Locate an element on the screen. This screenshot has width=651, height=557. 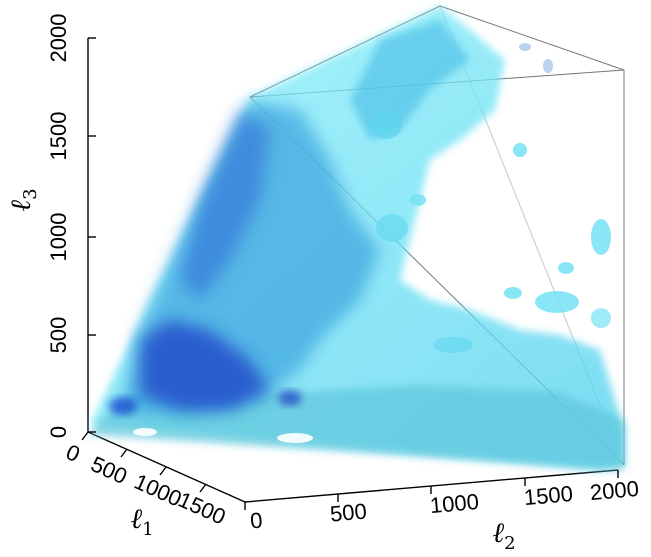
l3-tick-label: 0 is located at coordinates (58, 432).